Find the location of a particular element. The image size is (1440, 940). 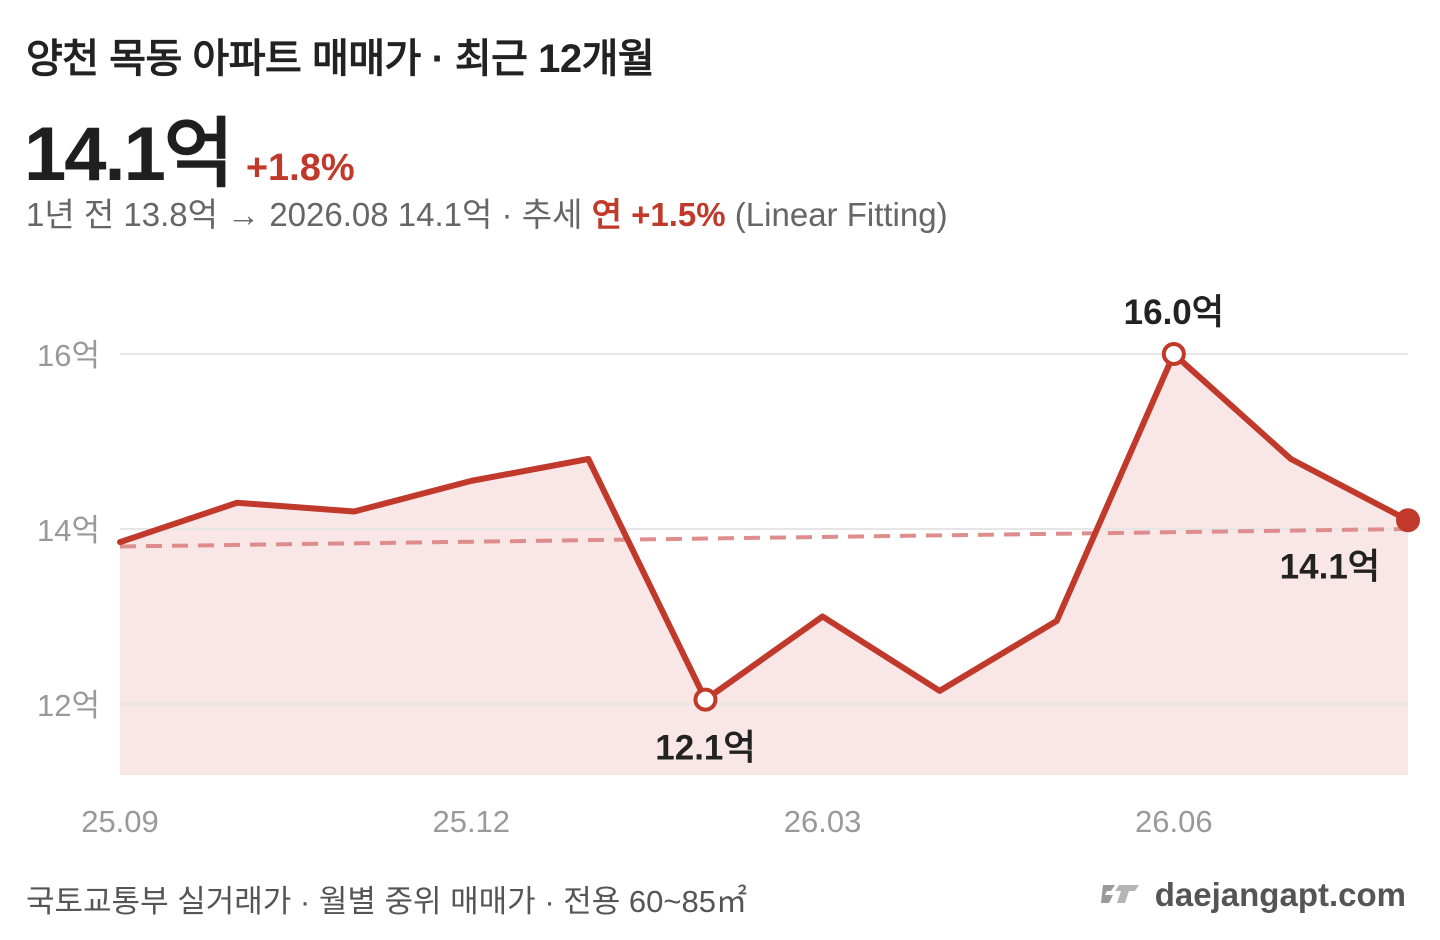

end-point-marker is located at coordinates (1408, 520).